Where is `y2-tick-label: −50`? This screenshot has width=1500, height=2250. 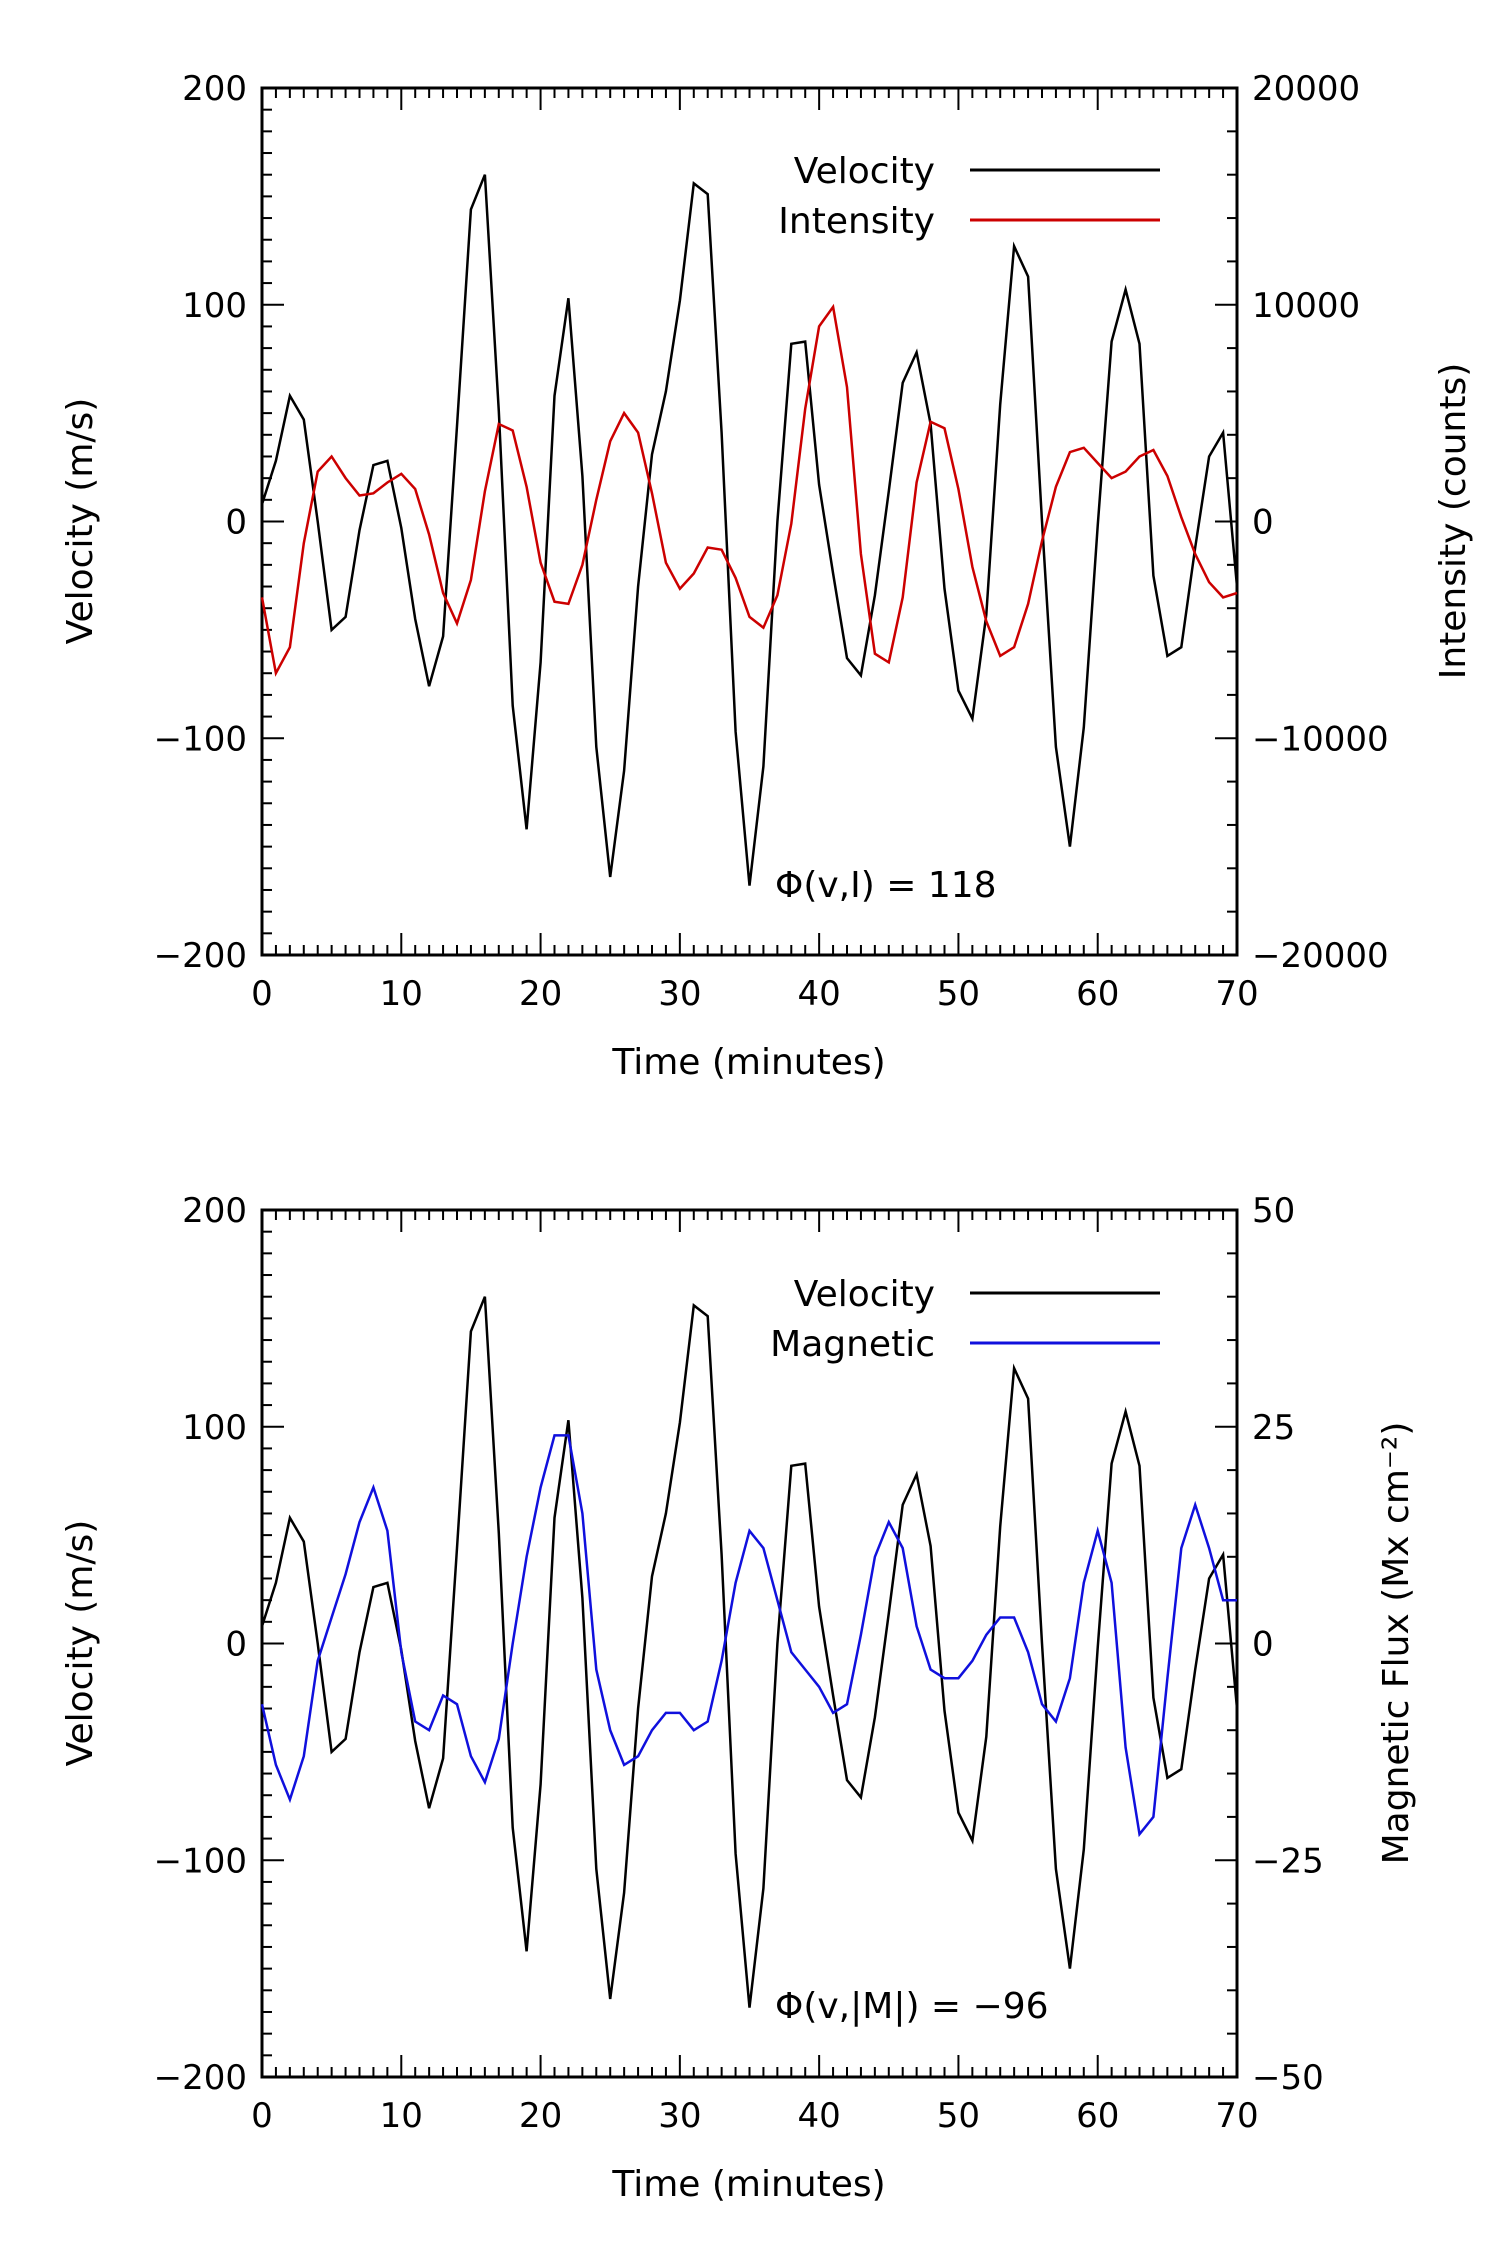
y2-tick-label: −50 is located at coordinates (1288, 2078).